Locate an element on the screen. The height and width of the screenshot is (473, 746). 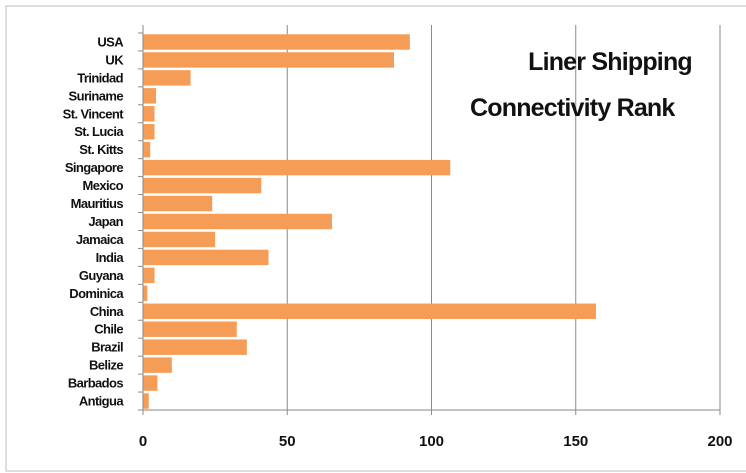
x-tick-label: 100 is located at coordinates (431, 441).